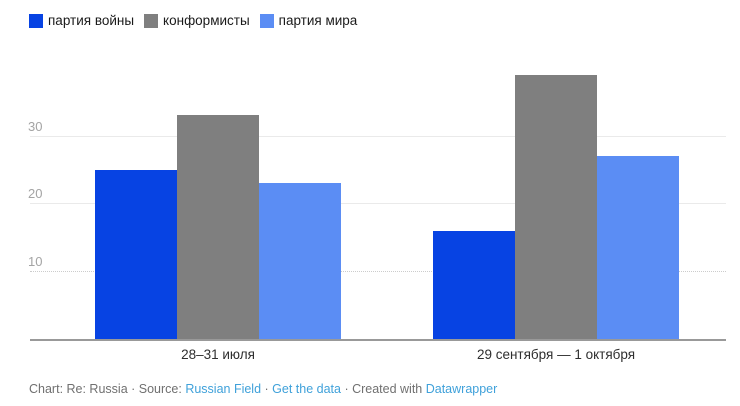 This screenshot has height=406, width=740. What do you see at coordinates (318, 20) in the screenshot?
I see `legend-label: партия мира` at bounding box center [318, 20].